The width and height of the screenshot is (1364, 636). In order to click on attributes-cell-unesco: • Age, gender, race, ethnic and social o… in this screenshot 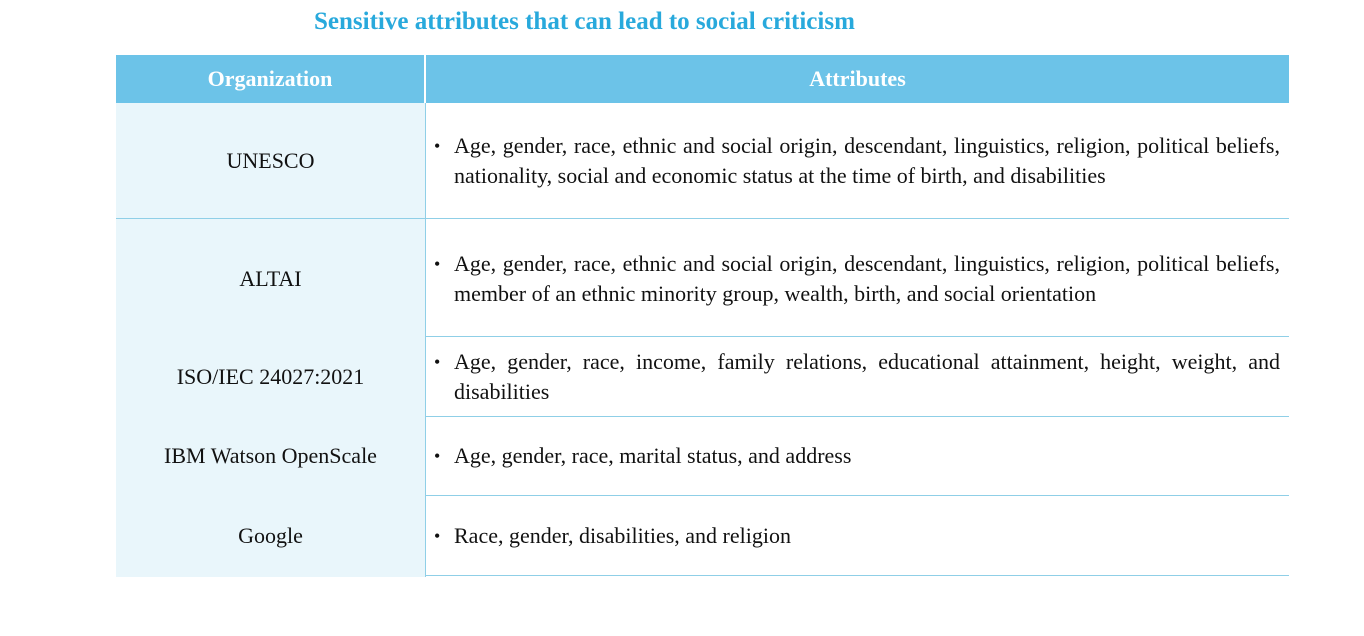, I will do `click(857, 161)`.